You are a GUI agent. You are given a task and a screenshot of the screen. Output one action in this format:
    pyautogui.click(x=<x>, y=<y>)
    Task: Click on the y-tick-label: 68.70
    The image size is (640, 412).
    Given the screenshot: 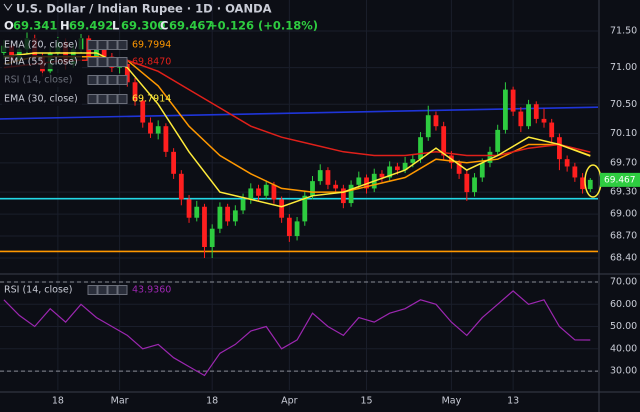 What is the action you would take?
    pyautogui.click(x=623, y=236)
    